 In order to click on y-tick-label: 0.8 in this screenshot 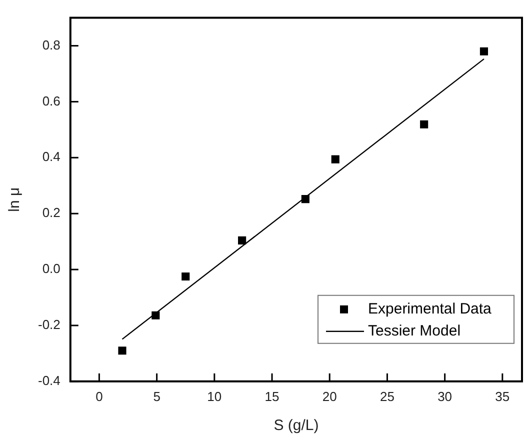, I will do `click(51, 44)`.